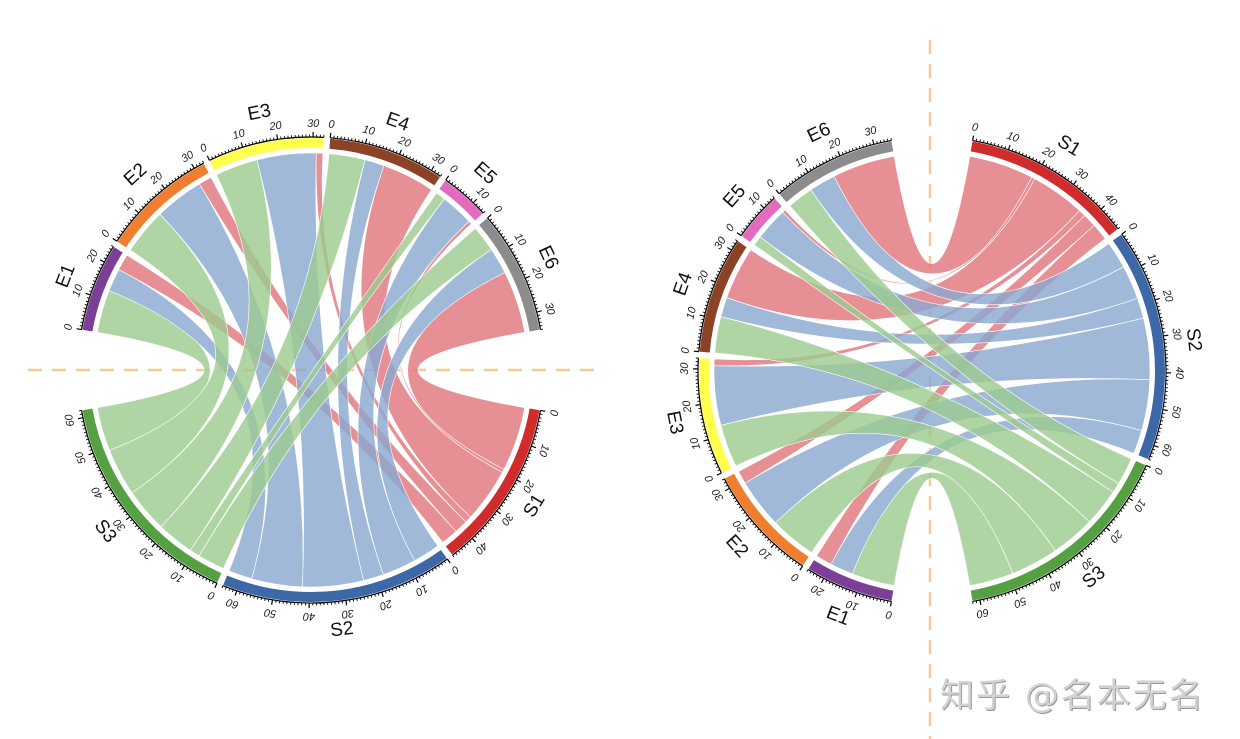 This screenshot has height=739, width=1240. I want to click on watermark-text: 知乎 @名本无名, so click(1072, 696).